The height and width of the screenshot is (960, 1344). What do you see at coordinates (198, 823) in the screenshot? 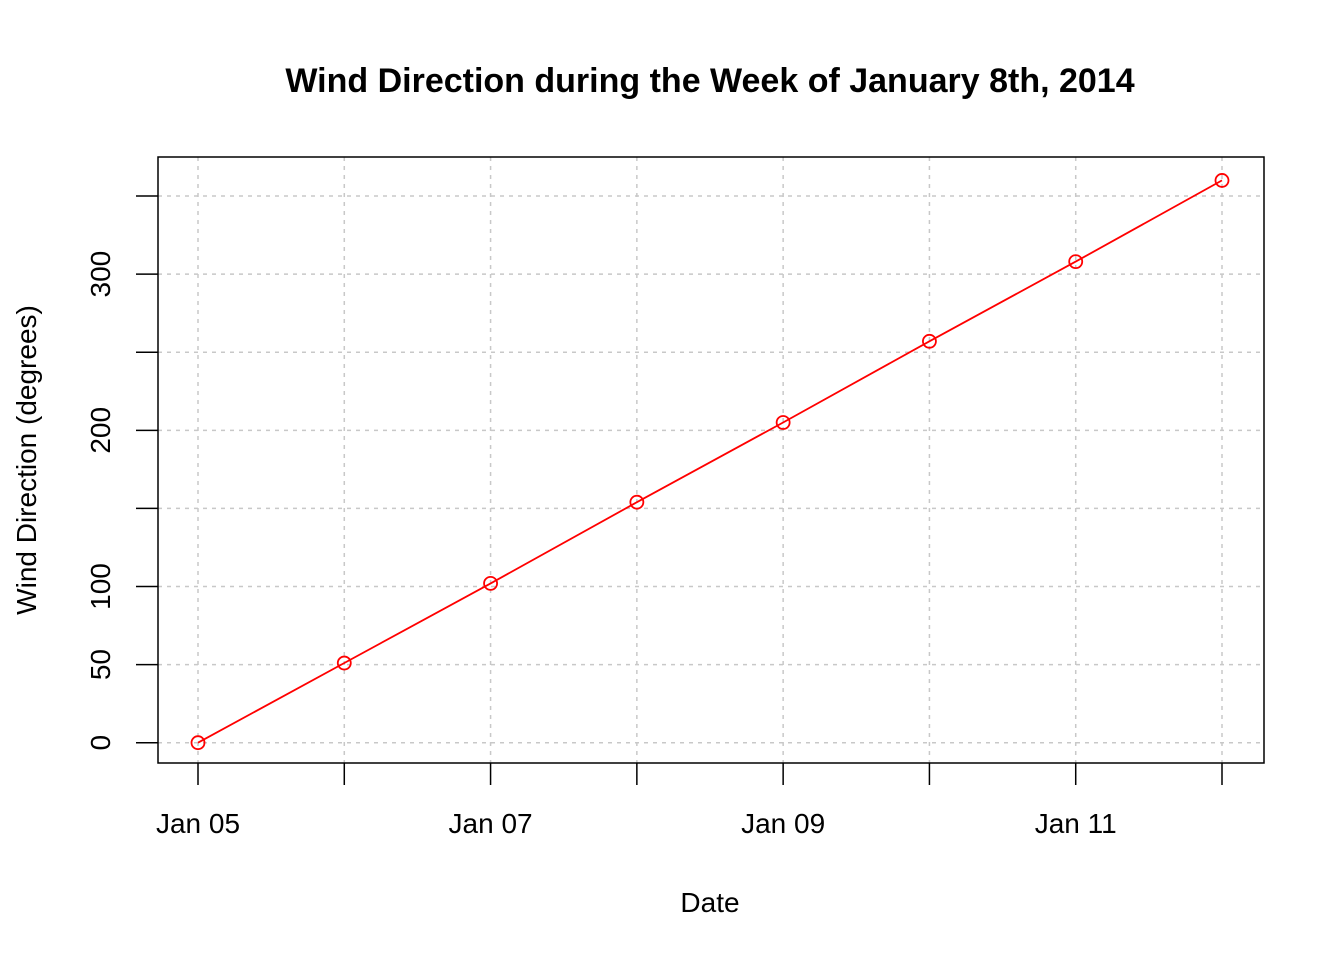
I see `x-tick-label: Jan 05` at bounding box center [198, 823].